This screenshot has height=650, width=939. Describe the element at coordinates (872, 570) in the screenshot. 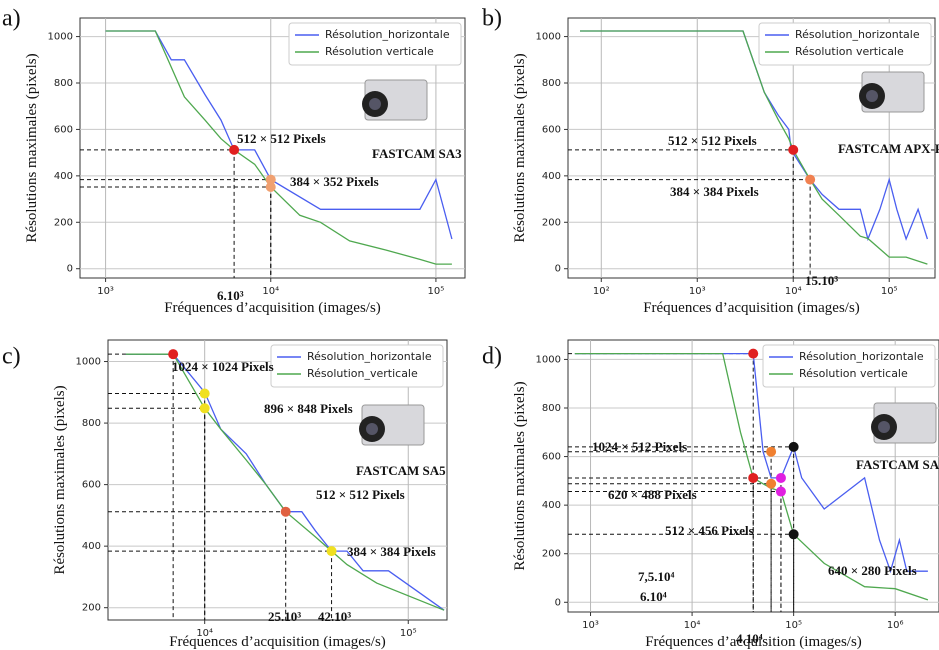

I see `annotation: 640 × 280 Pixels` at that location.